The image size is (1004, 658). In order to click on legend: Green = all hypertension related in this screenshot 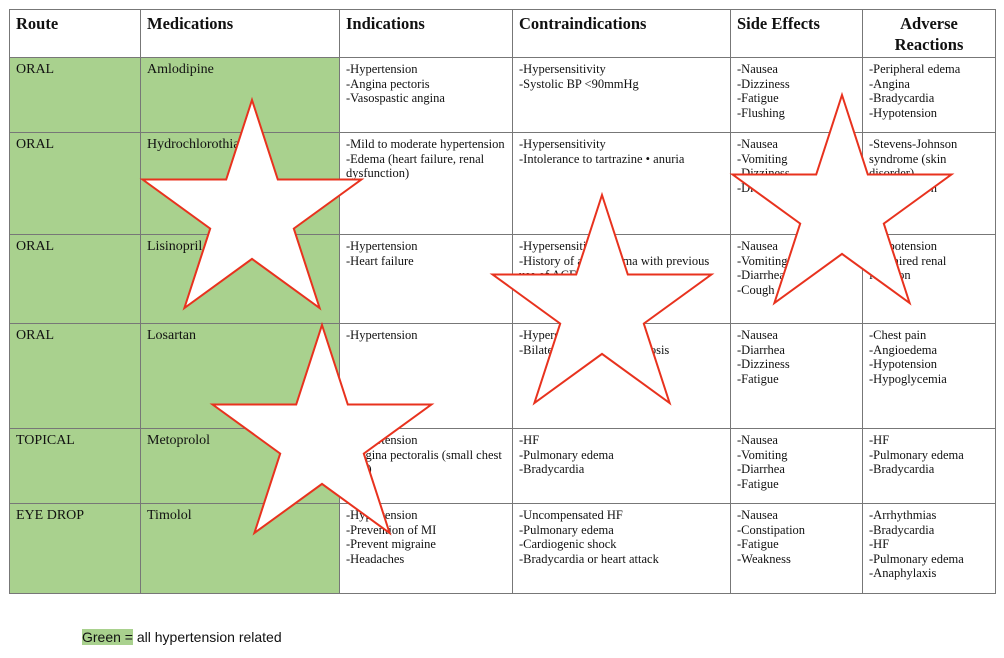, I will do `click(182, 637)`.